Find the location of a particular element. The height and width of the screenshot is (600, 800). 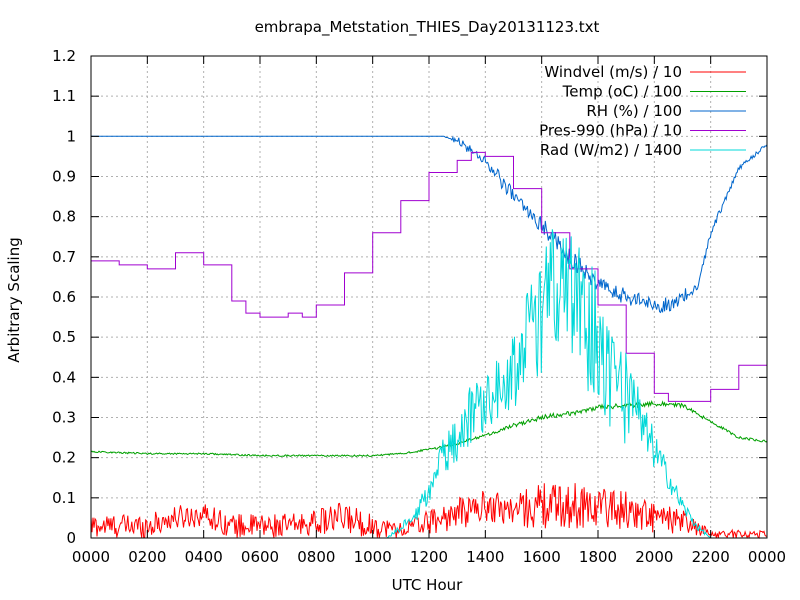

x-tick-label: 0400 is located at coordinates (204, 557).